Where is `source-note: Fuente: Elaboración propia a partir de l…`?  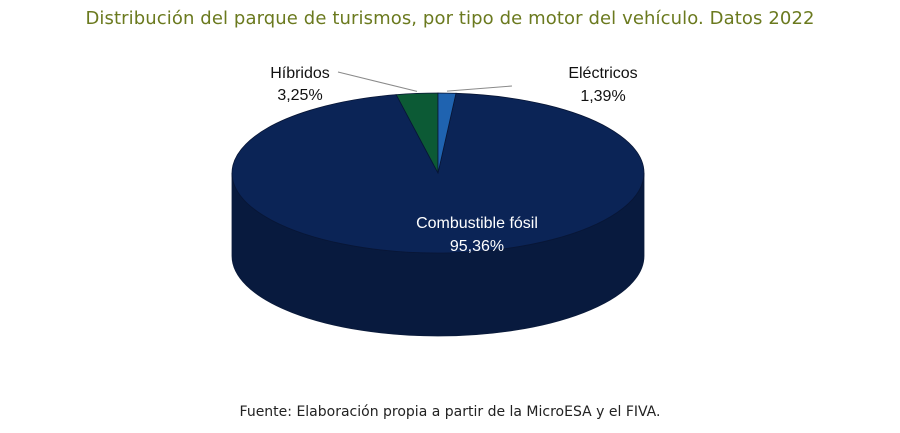 source-note: Fuente: Elaboración propia a partir de l… is located at coordinates (450, 412).